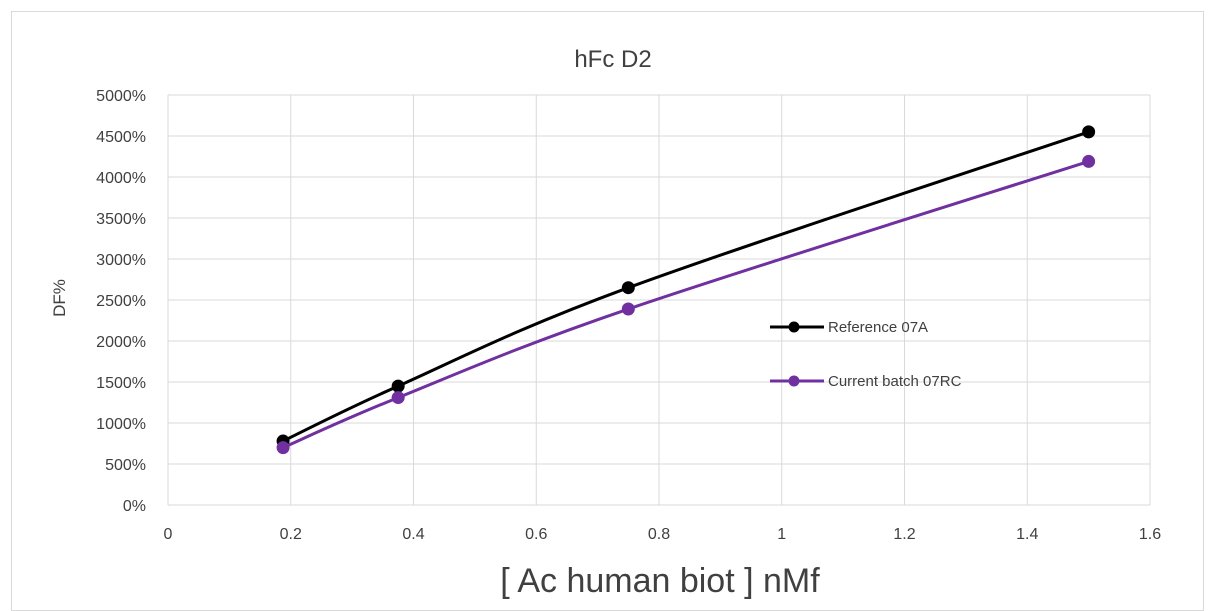 The image size is (1214, 611). Describe the element at coordinates (125, 465) in the screenshot. I see `y-tick-label: 500%` at that location.